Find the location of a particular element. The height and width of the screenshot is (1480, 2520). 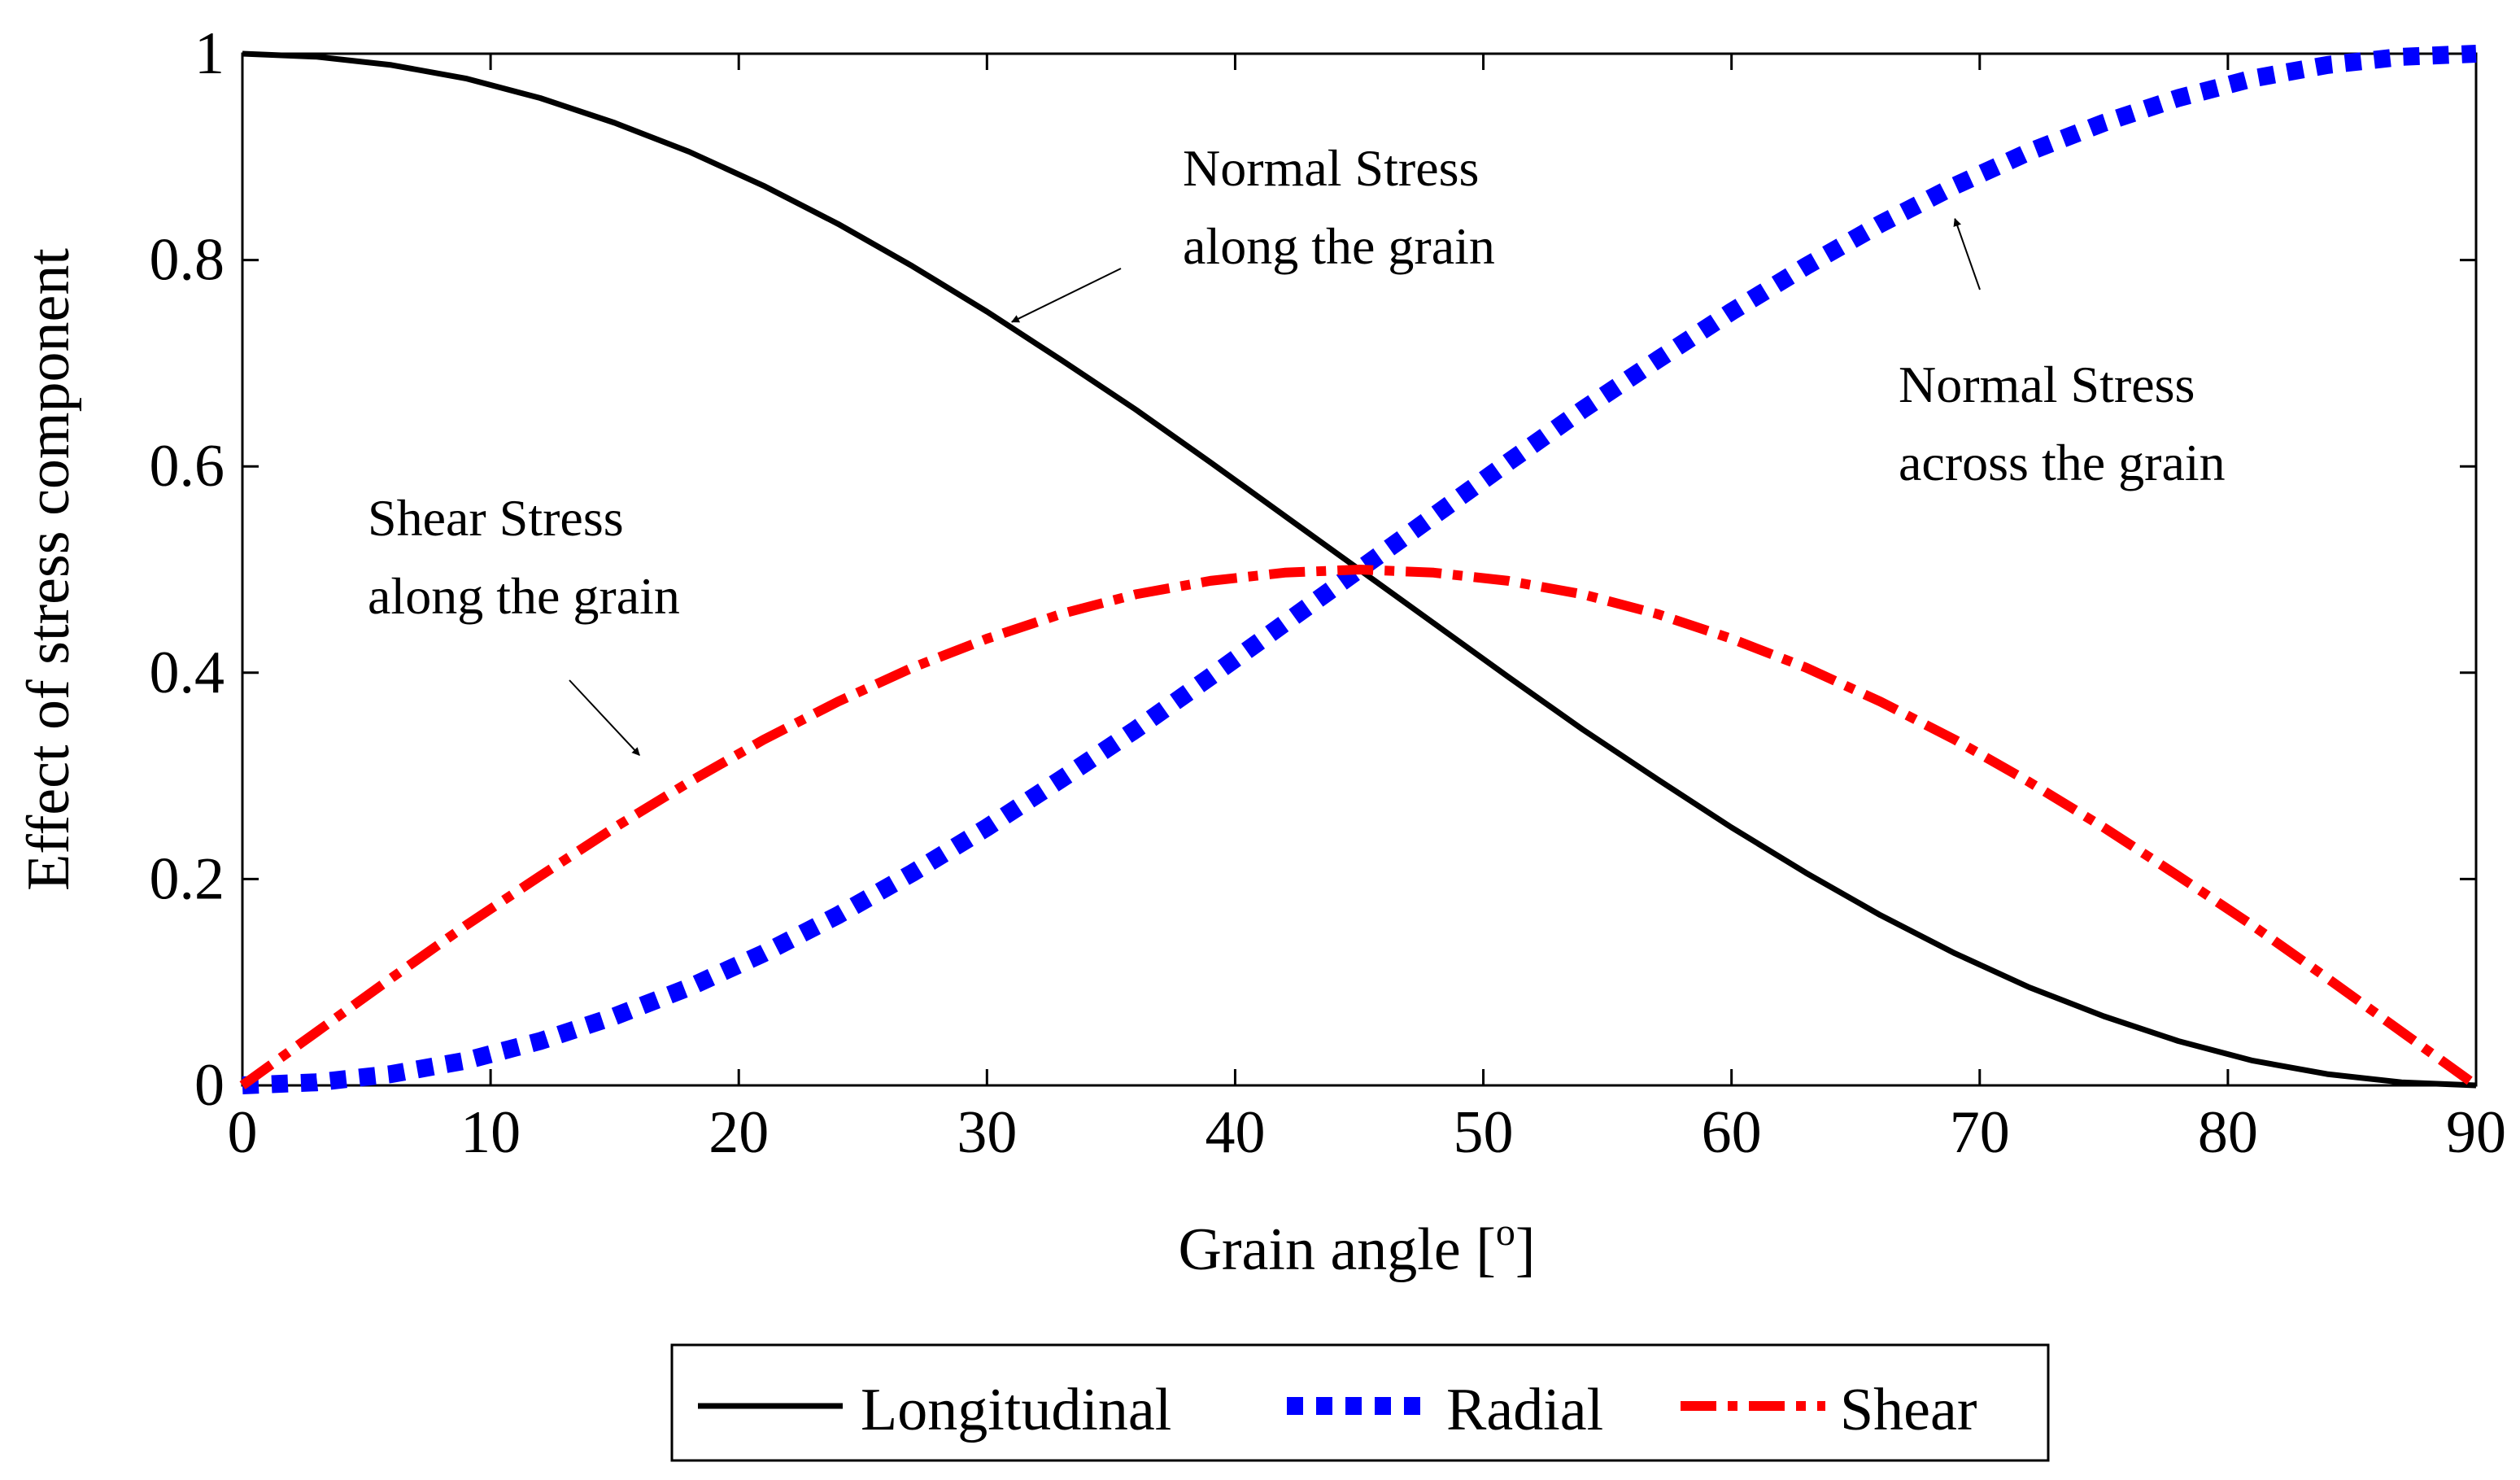

x-axis-label-text: Grain angle [ is located at coordinates (1336, 1249).